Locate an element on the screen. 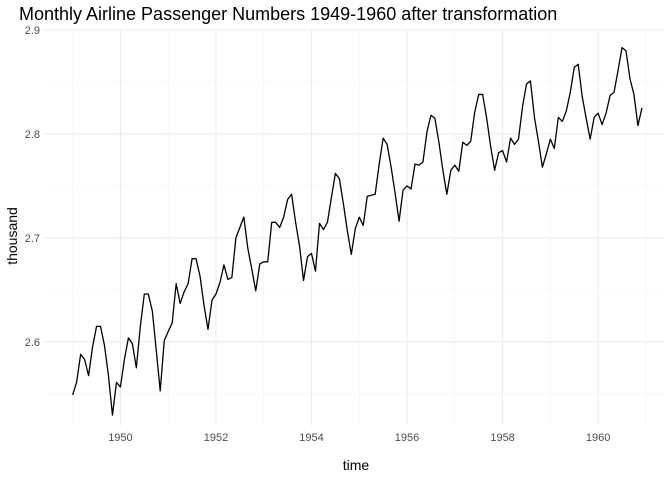 This screenshot has width=672, height=480. y-axis-ticks: 2.6 2.7 2.8 2.9 is located at coordinates (32, 187).